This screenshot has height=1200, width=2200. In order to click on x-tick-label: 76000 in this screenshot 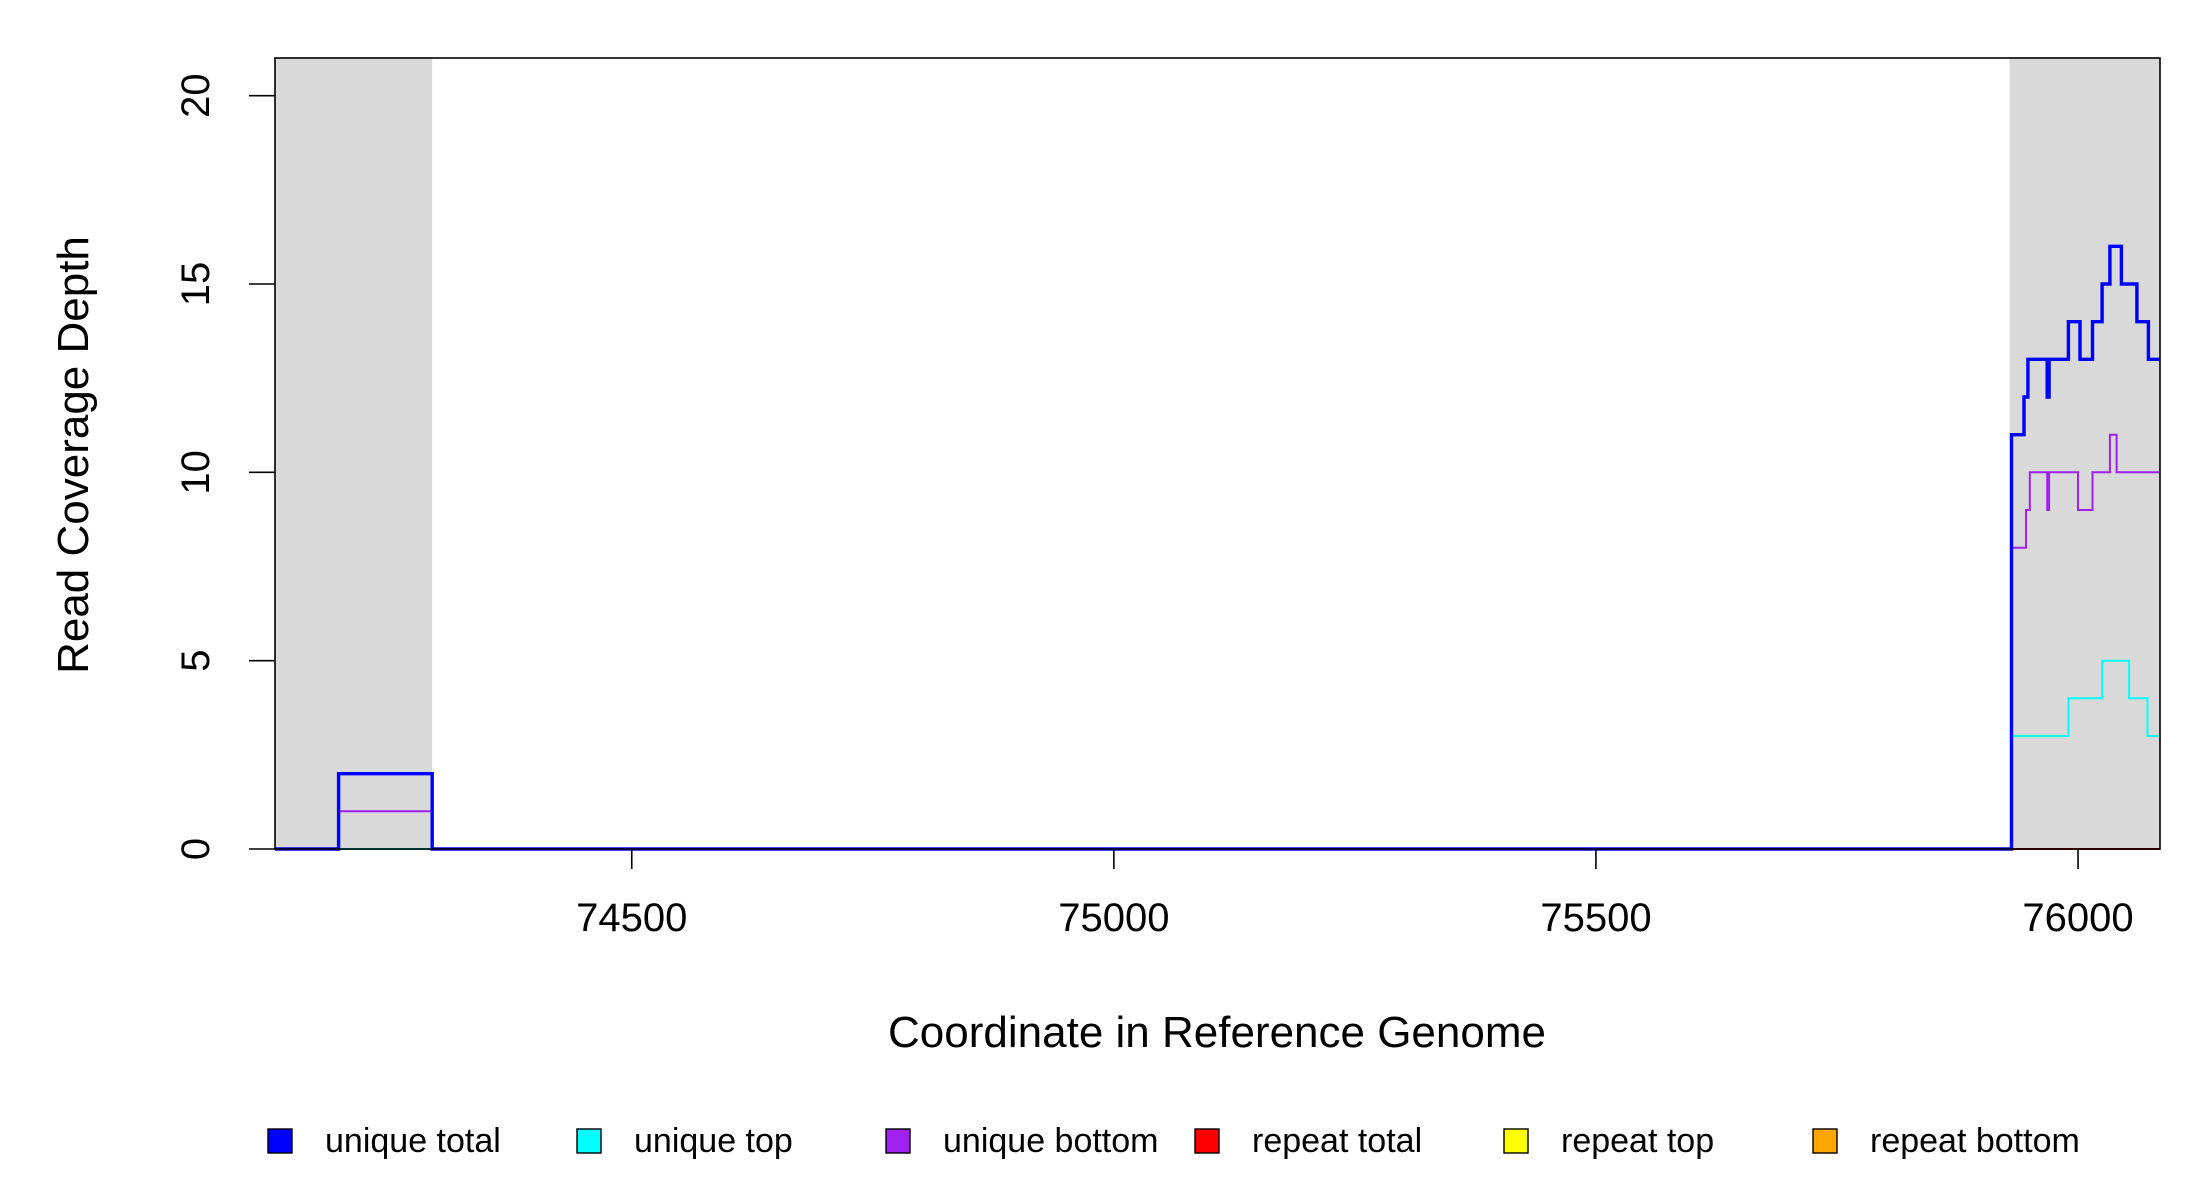, I will do `click(2077, 918)`.